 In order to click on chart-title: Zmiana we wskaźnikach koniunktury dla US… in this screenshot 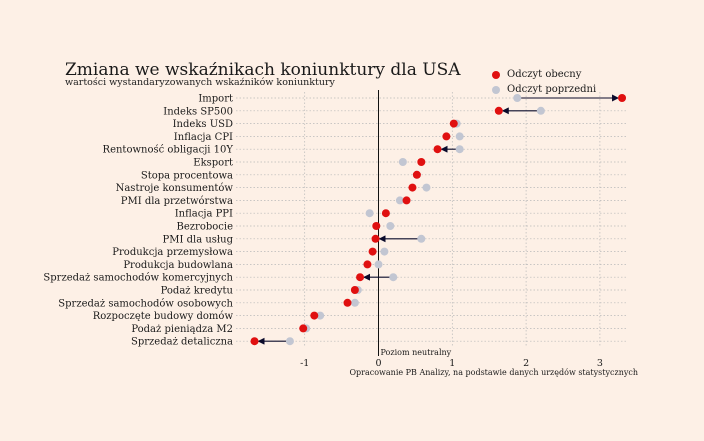, I will do `click(263, 70)`.